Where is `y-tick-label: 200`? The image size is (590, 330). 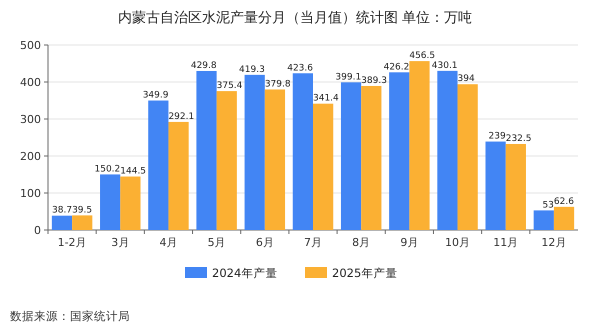 y-tick-label: 200 is located at coordinates (30, 156).